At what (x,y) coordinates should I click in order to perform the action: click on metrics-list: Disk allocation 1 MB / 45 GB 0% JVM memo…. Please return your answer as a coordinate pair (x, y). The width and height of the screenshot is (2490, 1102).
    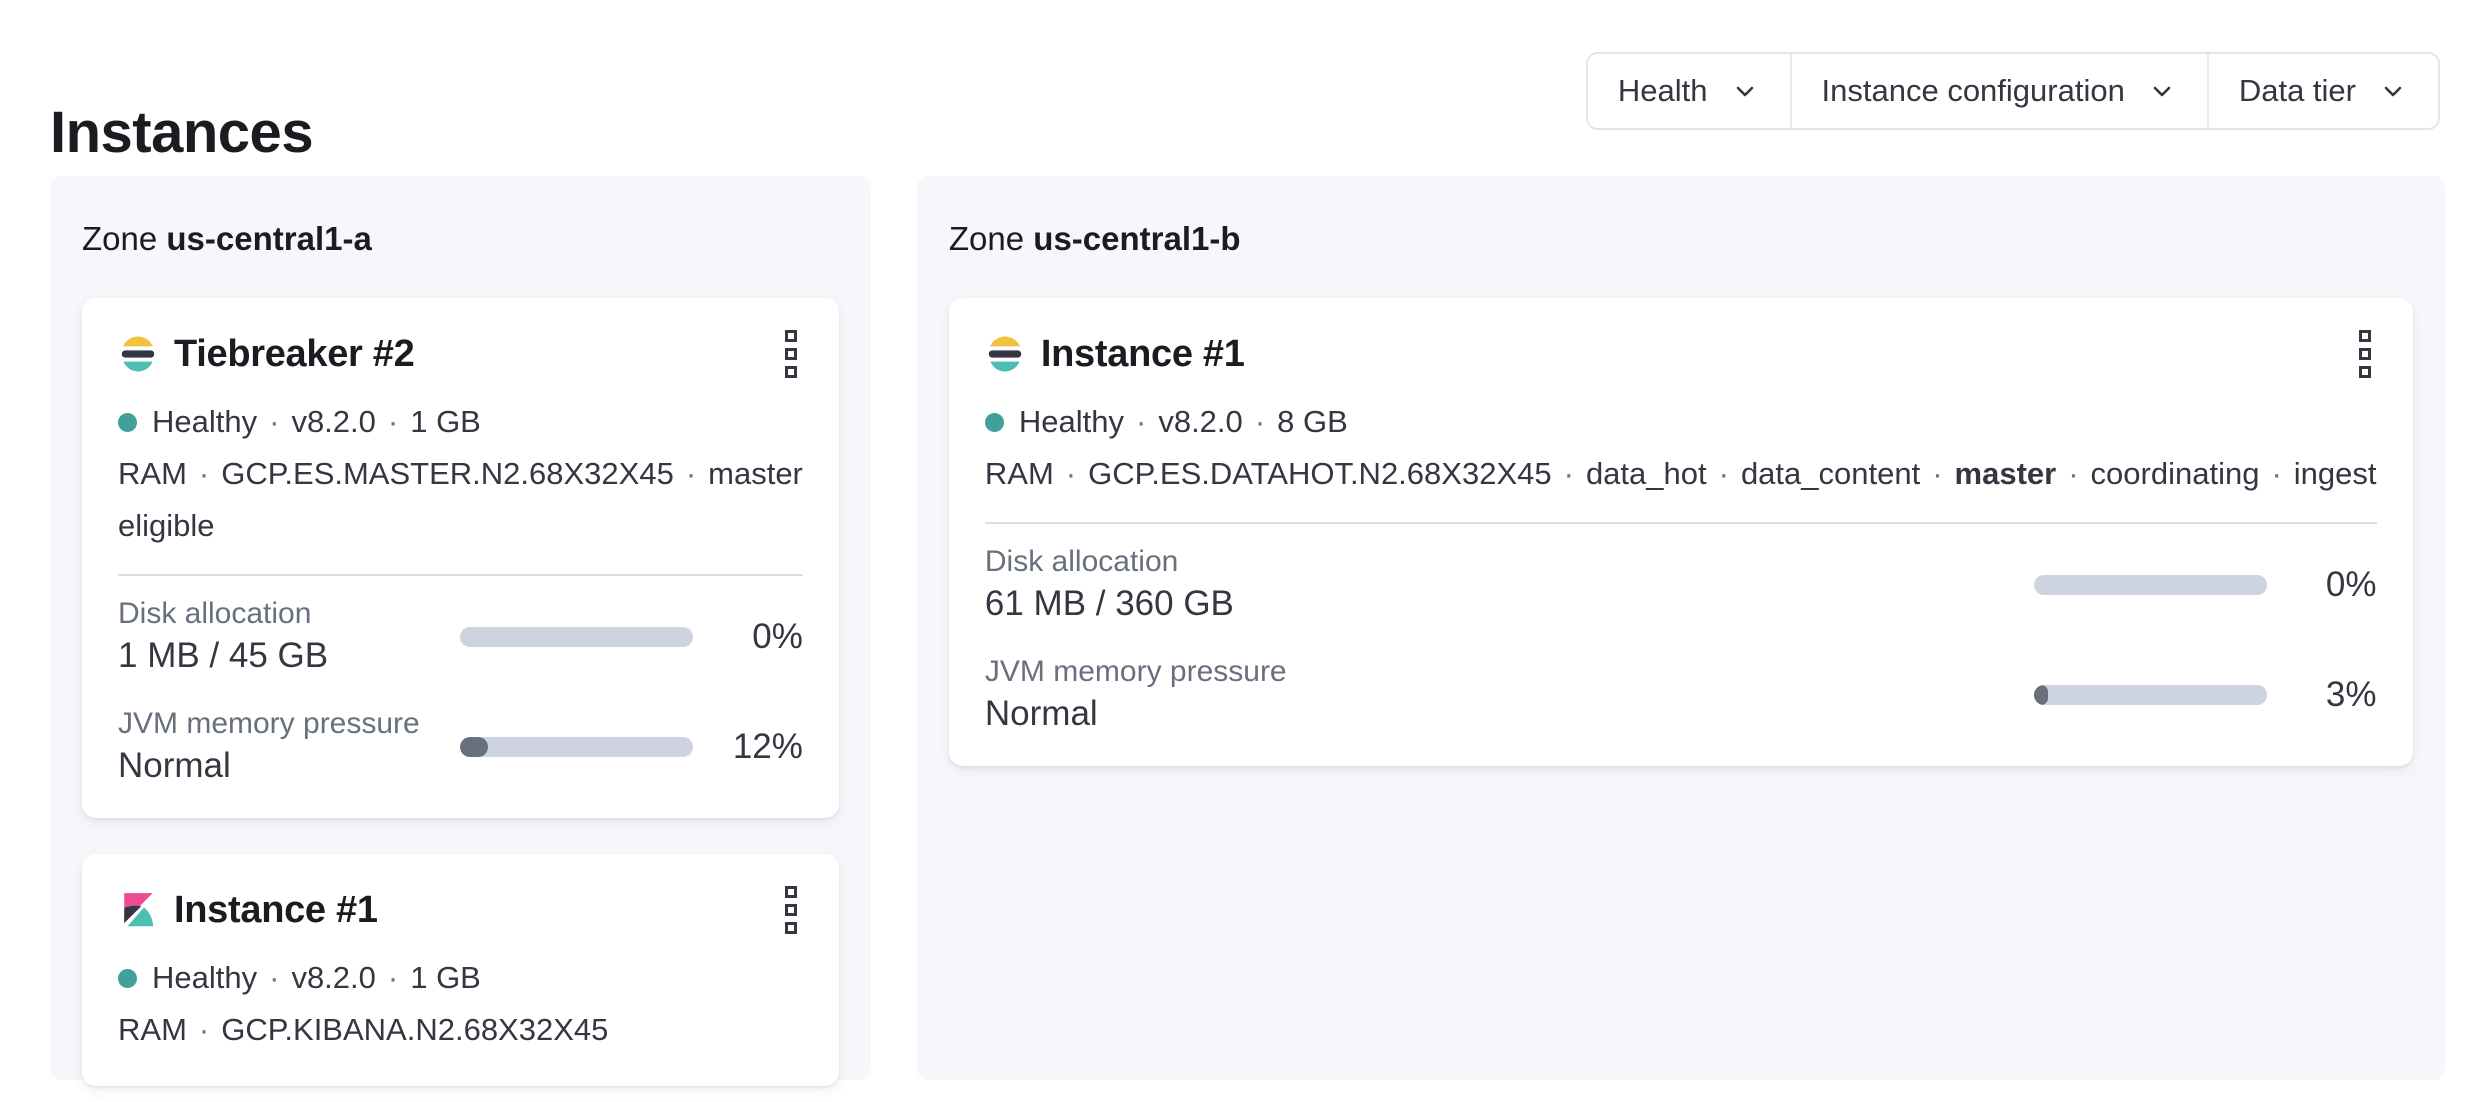
    Looking at the image, I should click on (460, 682).